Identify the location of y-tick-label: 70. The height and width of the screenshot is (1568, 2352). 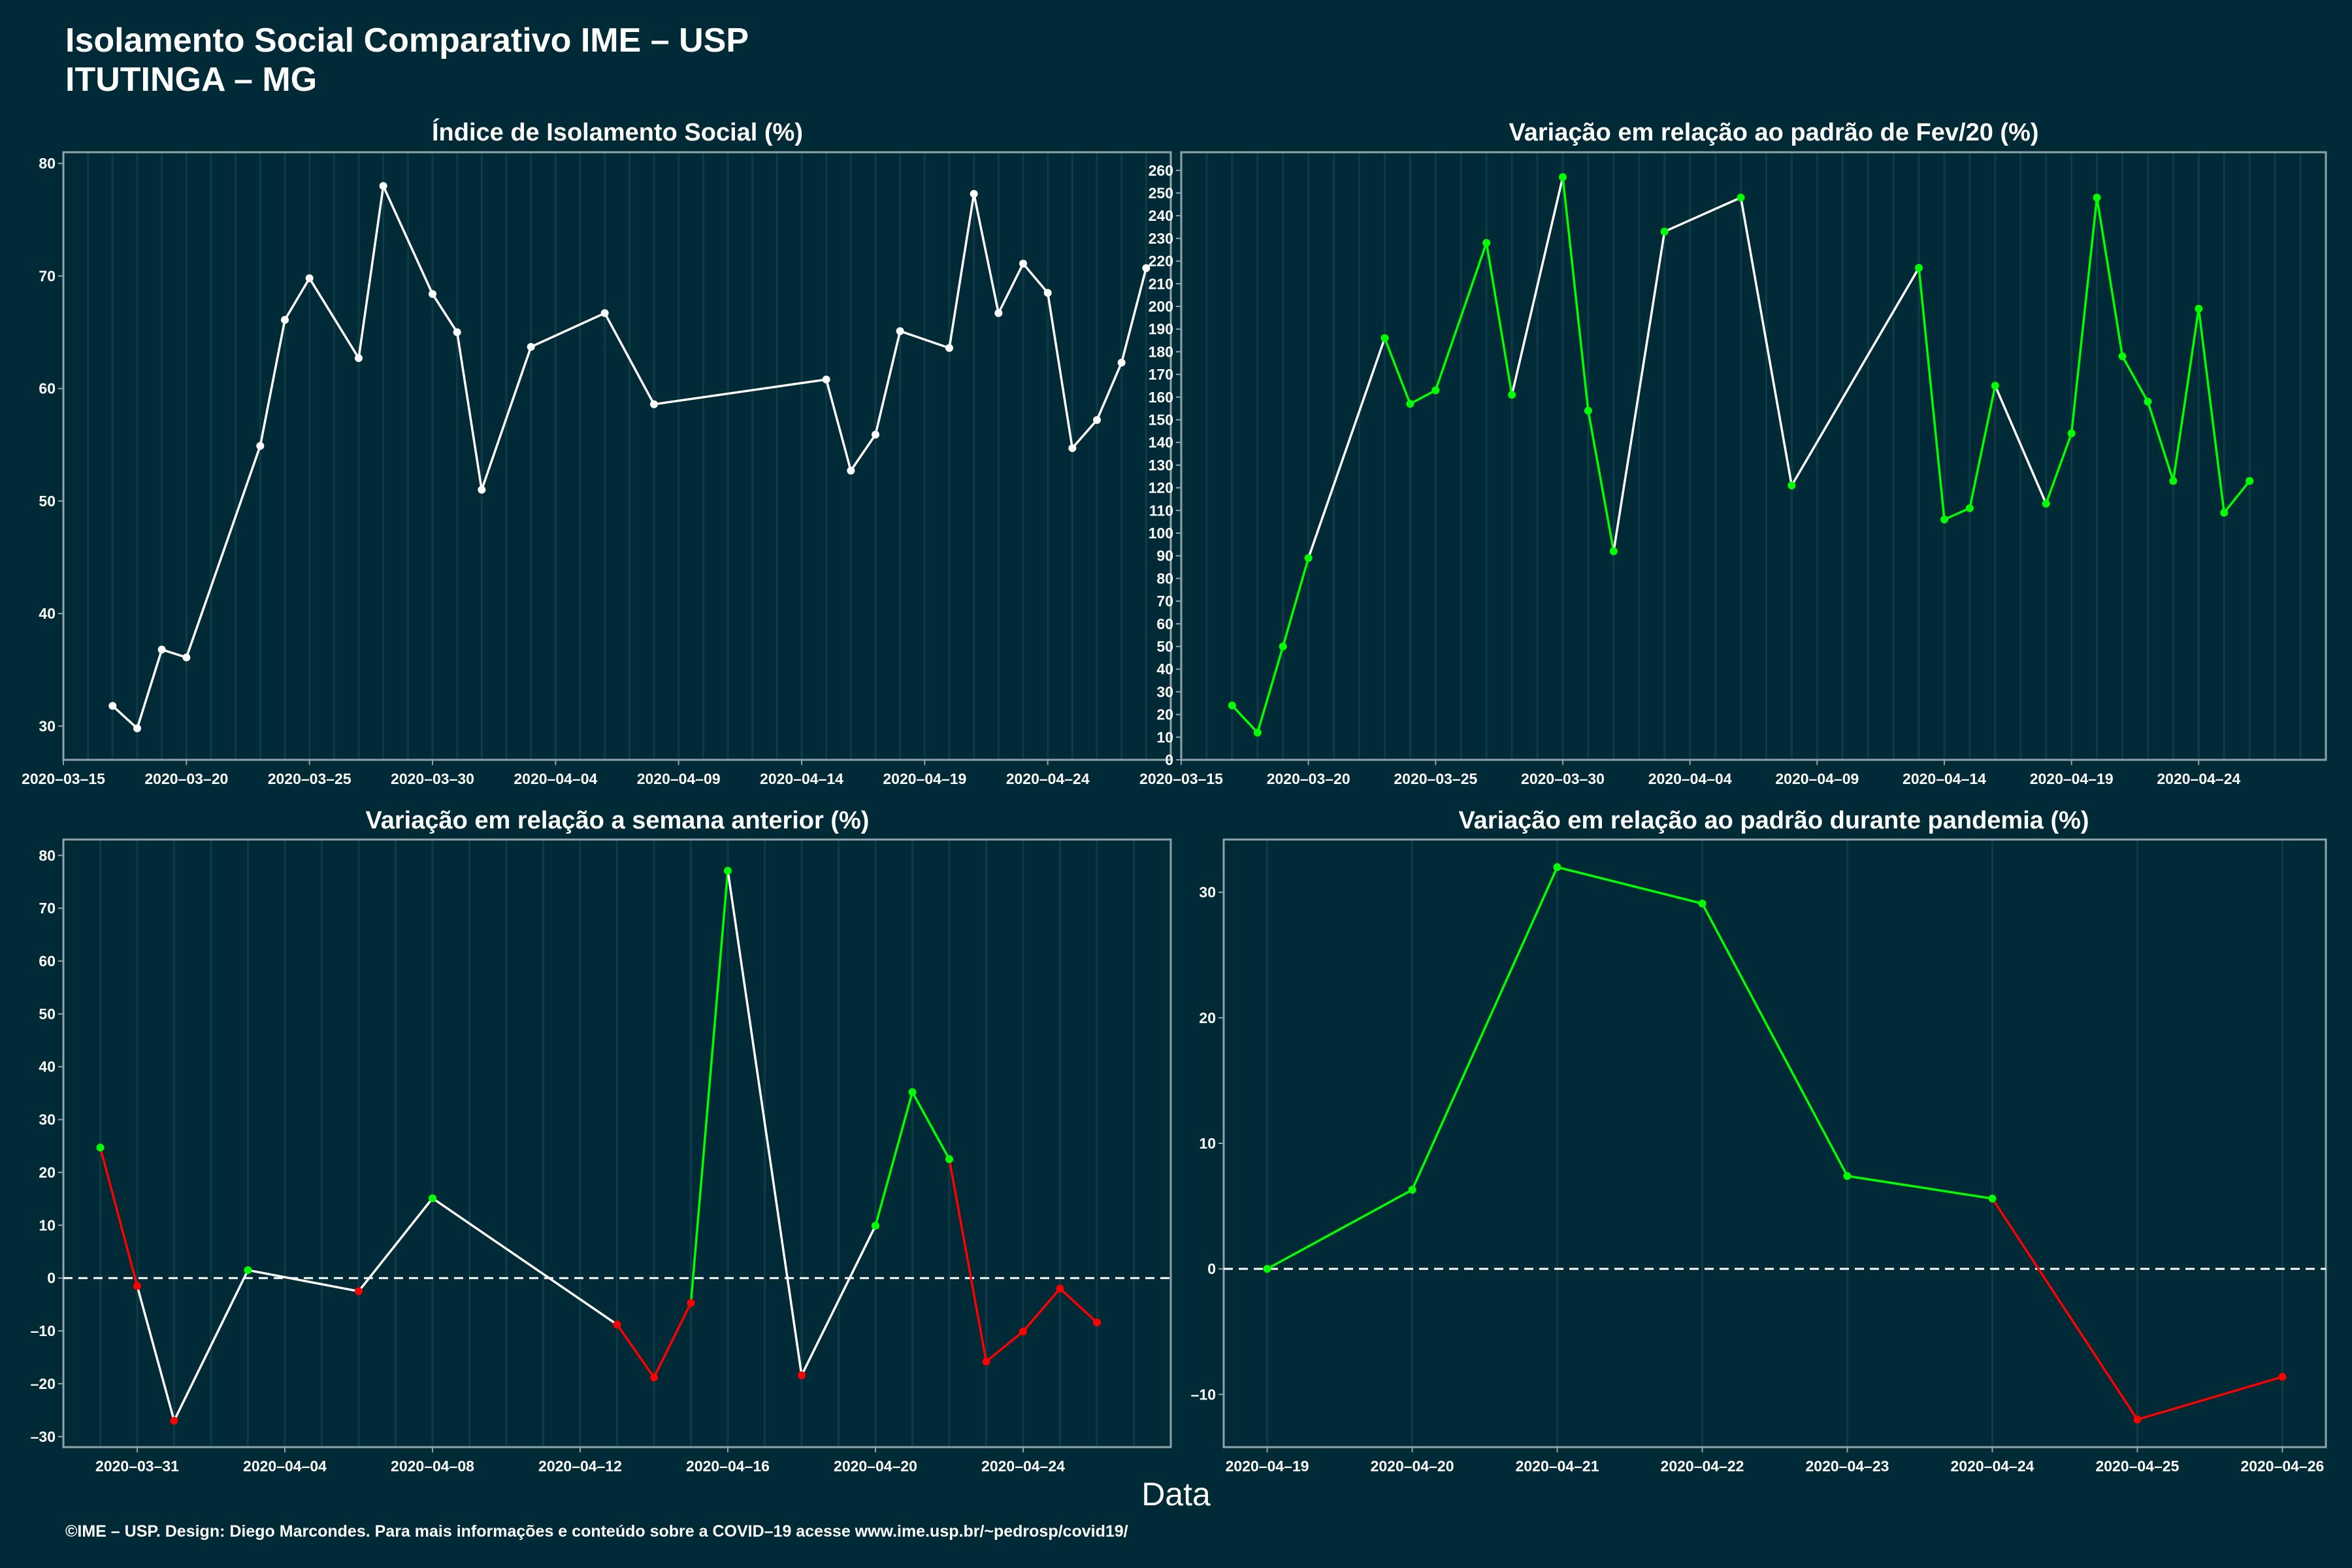
(47, 908).